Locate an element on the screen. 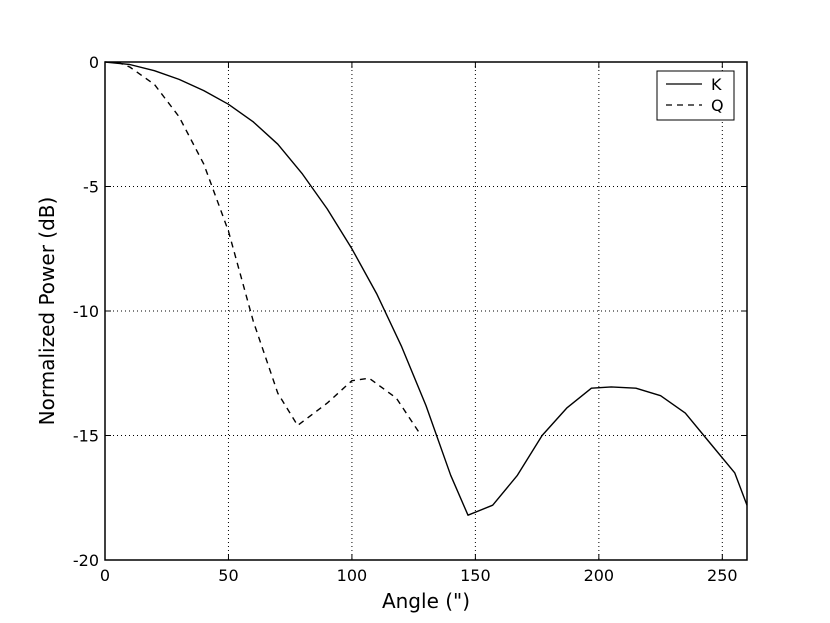 The width and height of the screenshot is (830, 623). x-tick-label: 250 is located at coordinates (722, 575).